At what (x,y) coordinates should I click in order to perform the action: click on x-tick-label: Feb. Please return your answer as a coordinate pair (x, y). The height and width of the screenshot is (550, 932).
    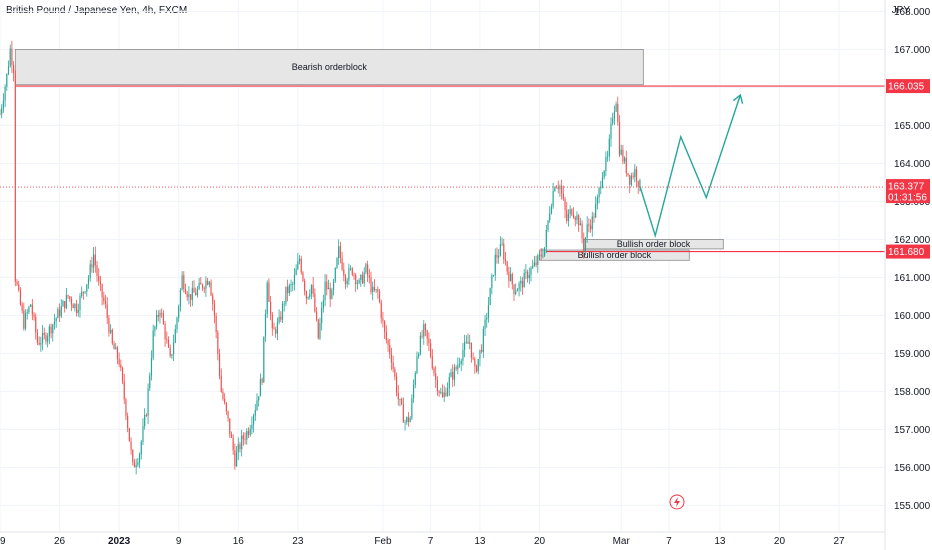
    Looking at the image, I should click on (383, 541).